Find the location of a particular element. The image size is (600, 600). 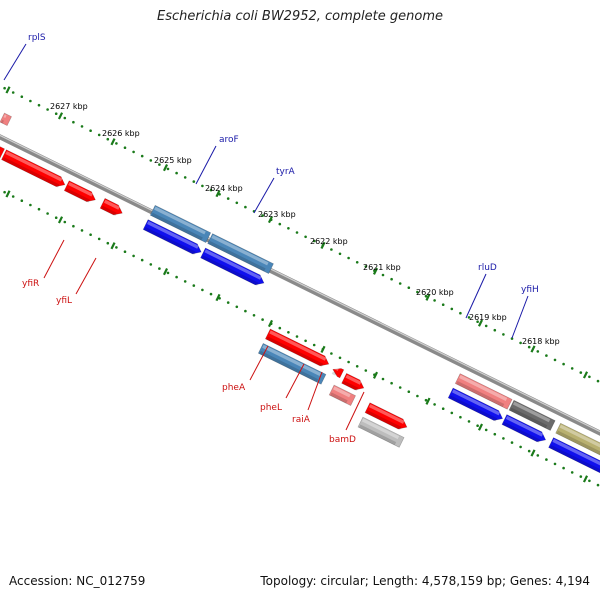

tick-label-2624: 2624 kbp is located at coordinates (224, 188).